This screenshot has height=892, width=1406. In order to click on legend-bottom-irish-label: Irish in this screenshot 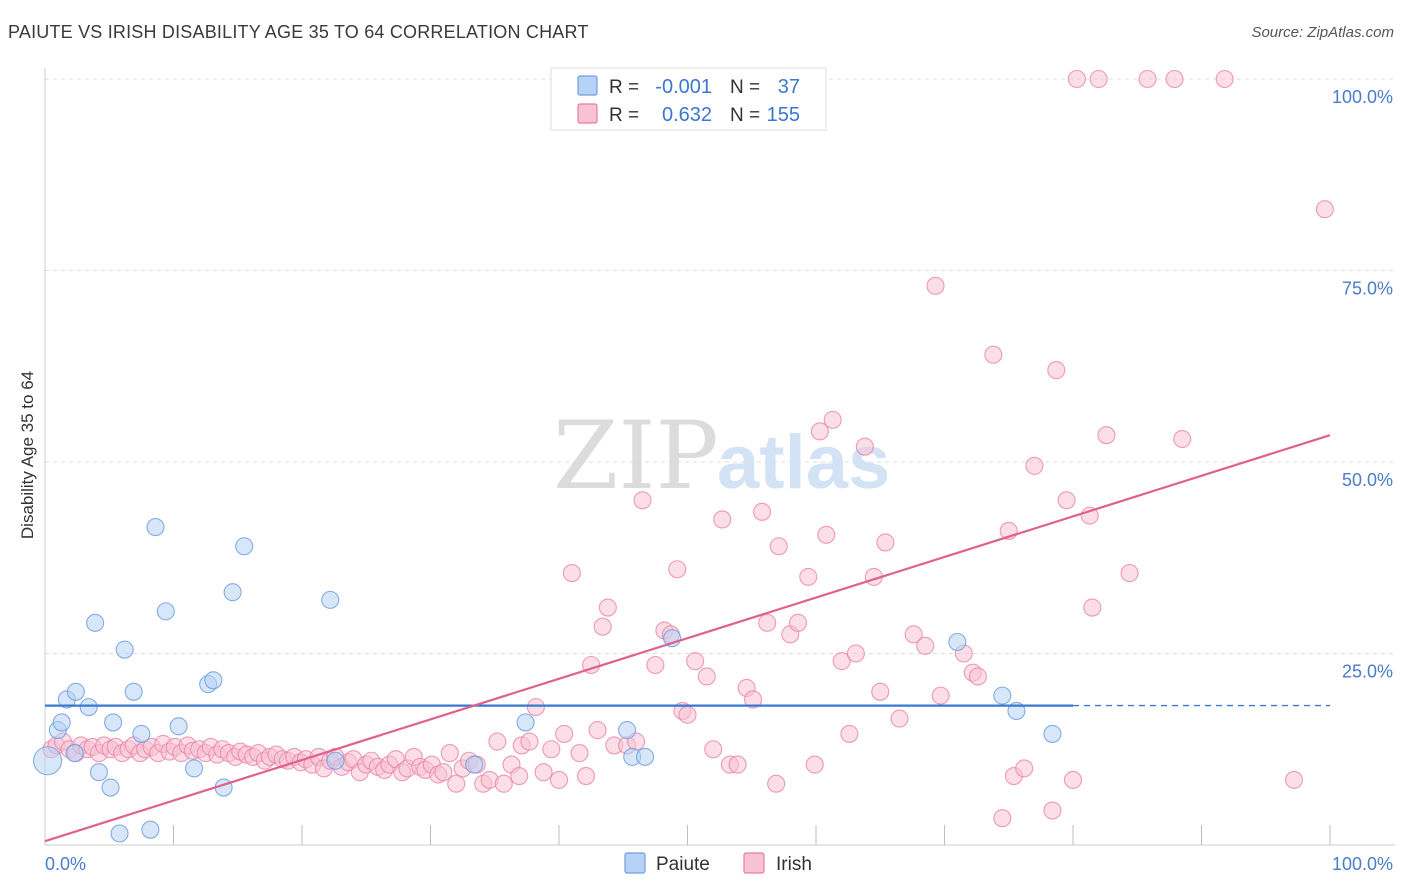, I will do `click(794, 864)`.